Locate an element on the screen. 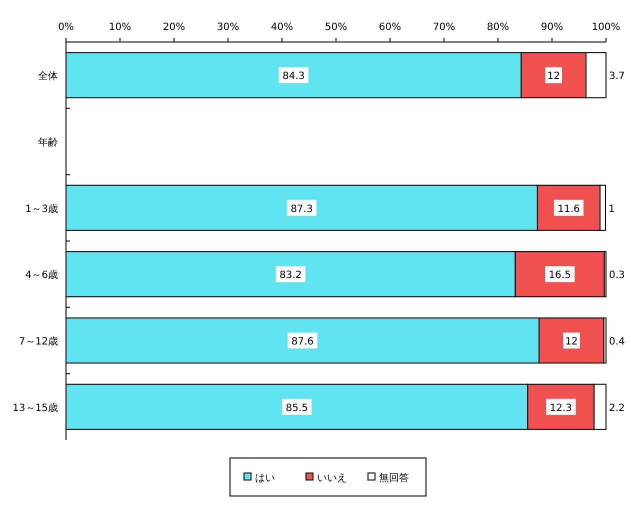  legend-label: 無回答 is located at coordinates (394, 478).